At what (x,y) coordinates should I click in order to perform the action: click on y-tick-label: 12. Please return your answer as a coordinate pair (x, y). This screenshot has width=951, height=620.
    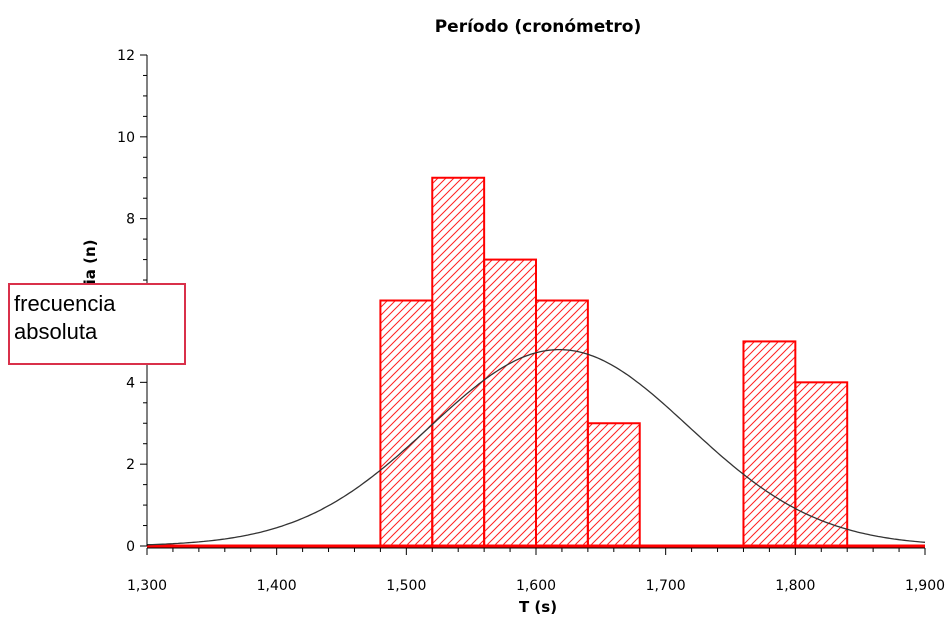
    Looking at the image, I should click on (126, 56).